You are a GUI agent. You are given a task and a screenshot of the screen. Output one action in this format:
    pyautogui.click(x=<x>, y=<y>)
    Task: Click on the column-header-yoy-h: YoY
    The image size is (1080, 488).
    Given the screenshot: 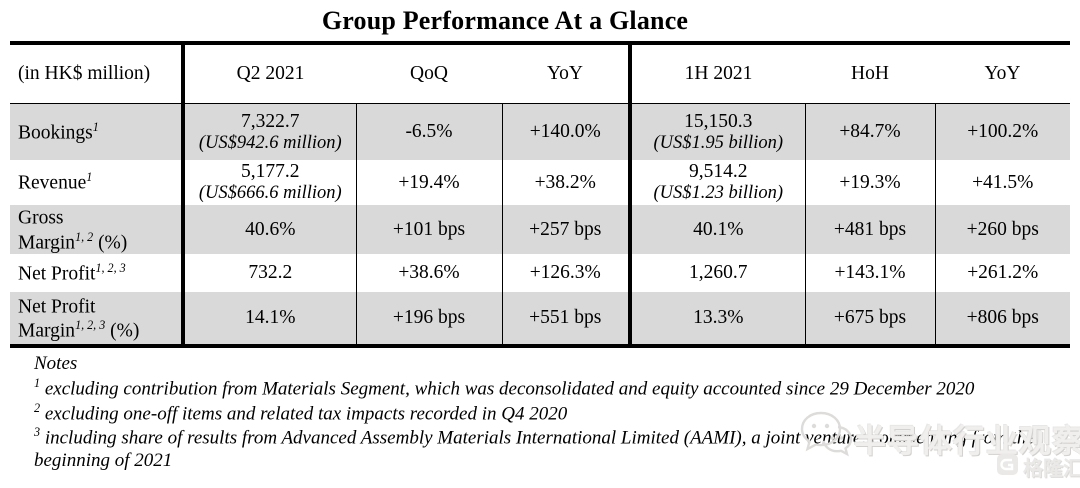 What is the action you would take?
    pyautogui.click(x=1002, y=73)
    